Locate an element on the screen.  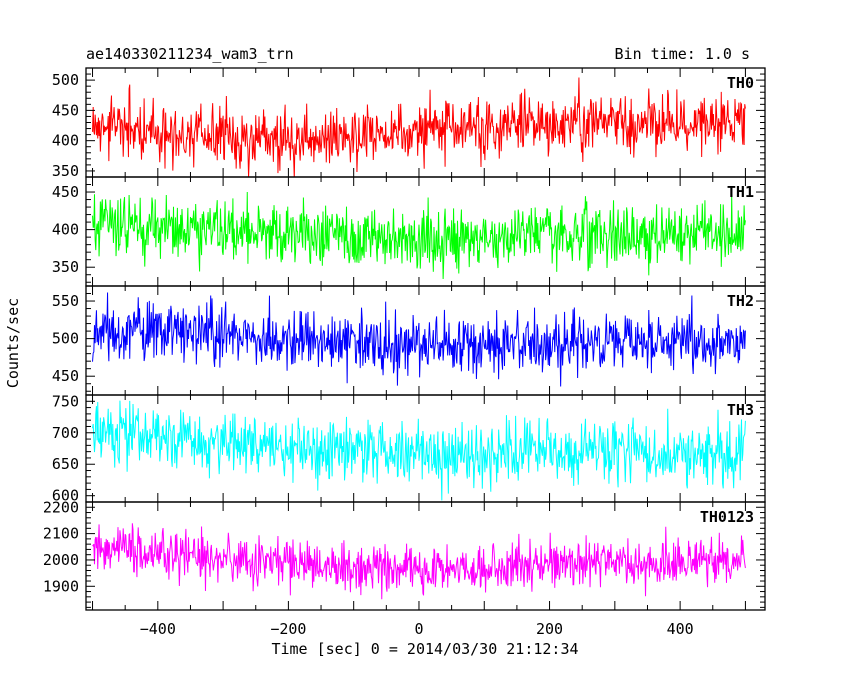
x-tick-label: 0 is located at coordinates (418, 629).